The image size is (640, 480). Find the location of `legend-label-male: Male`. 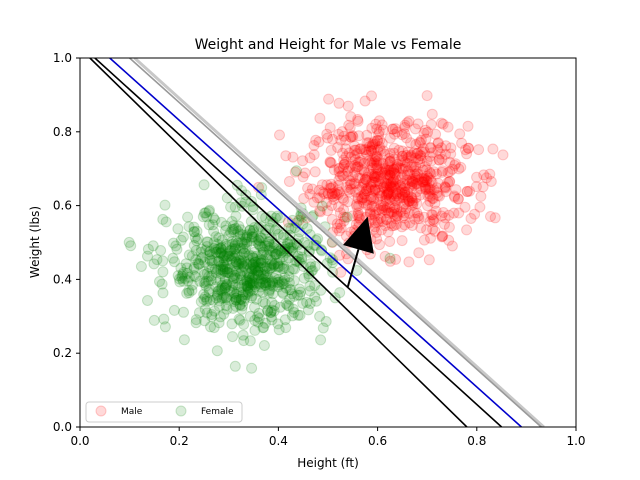

legend-label-male: Male is located at coordinates (132, 412).